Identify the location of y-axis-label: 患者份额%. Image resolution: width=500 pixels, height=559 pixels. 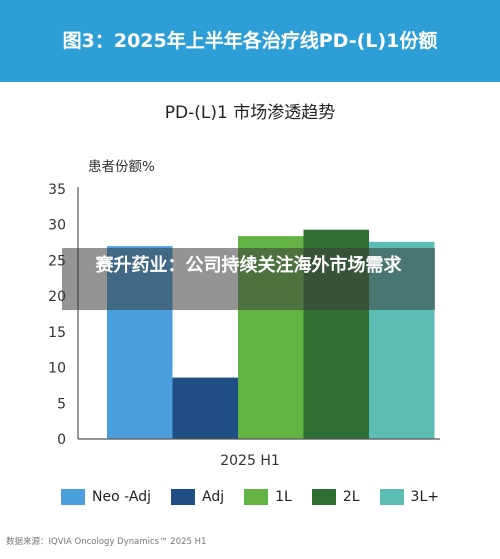
(121, 167).